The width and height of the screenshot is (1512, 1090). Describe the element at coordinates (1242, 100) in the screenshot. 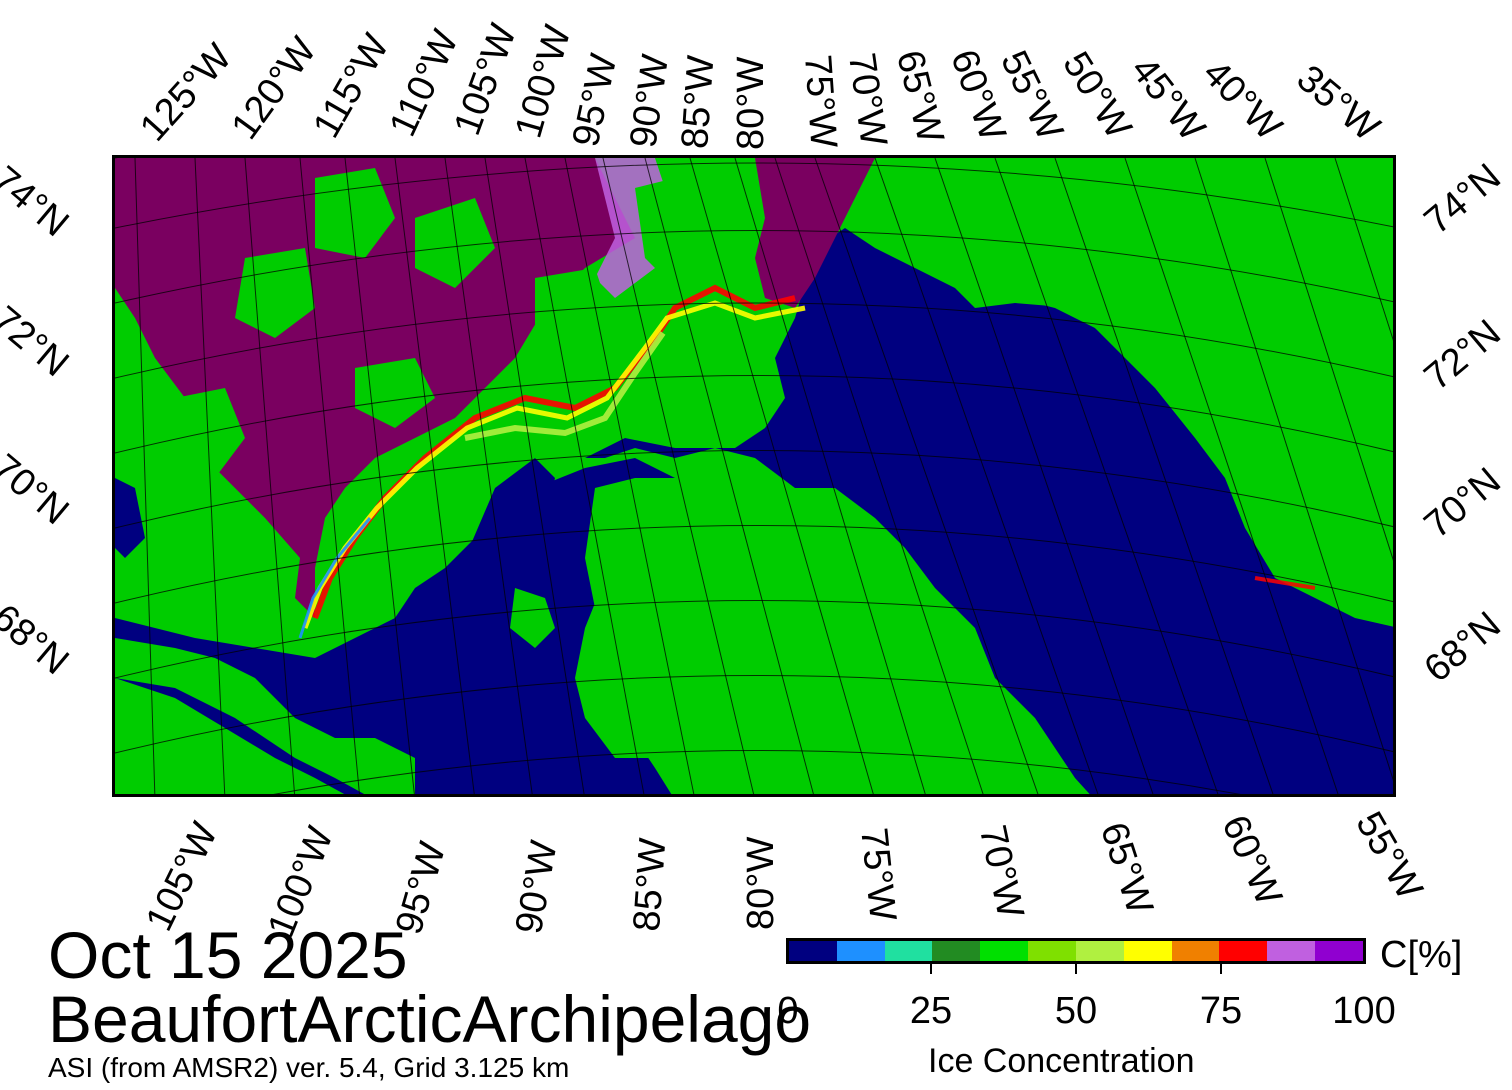

I see `lon-label-top-40: 40°W` at that location.